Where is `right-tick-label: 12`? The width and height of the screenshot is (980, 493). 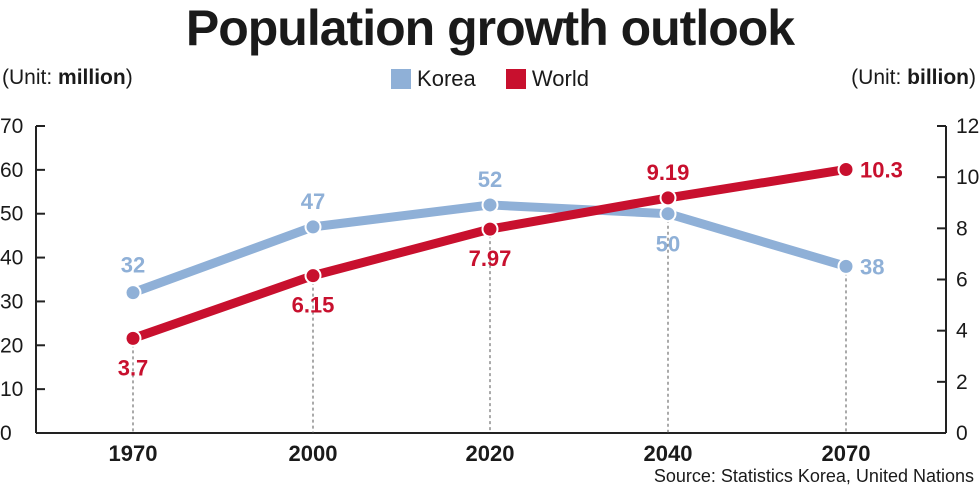 right-tick-label: 12 is located at coordinates (967, 126).